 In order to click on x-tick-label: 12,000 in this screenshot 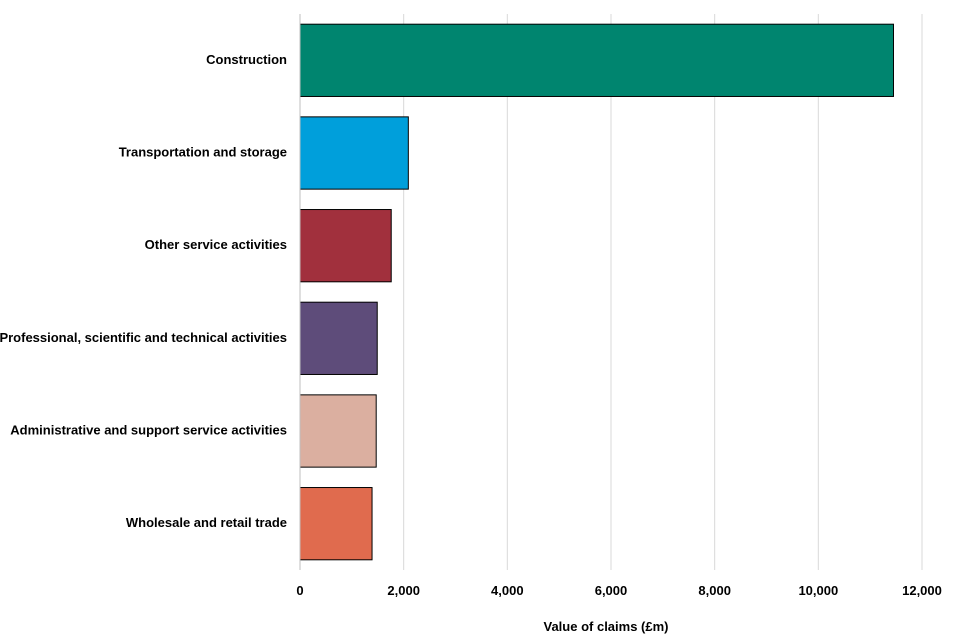, I will do `click(922, 590)`.